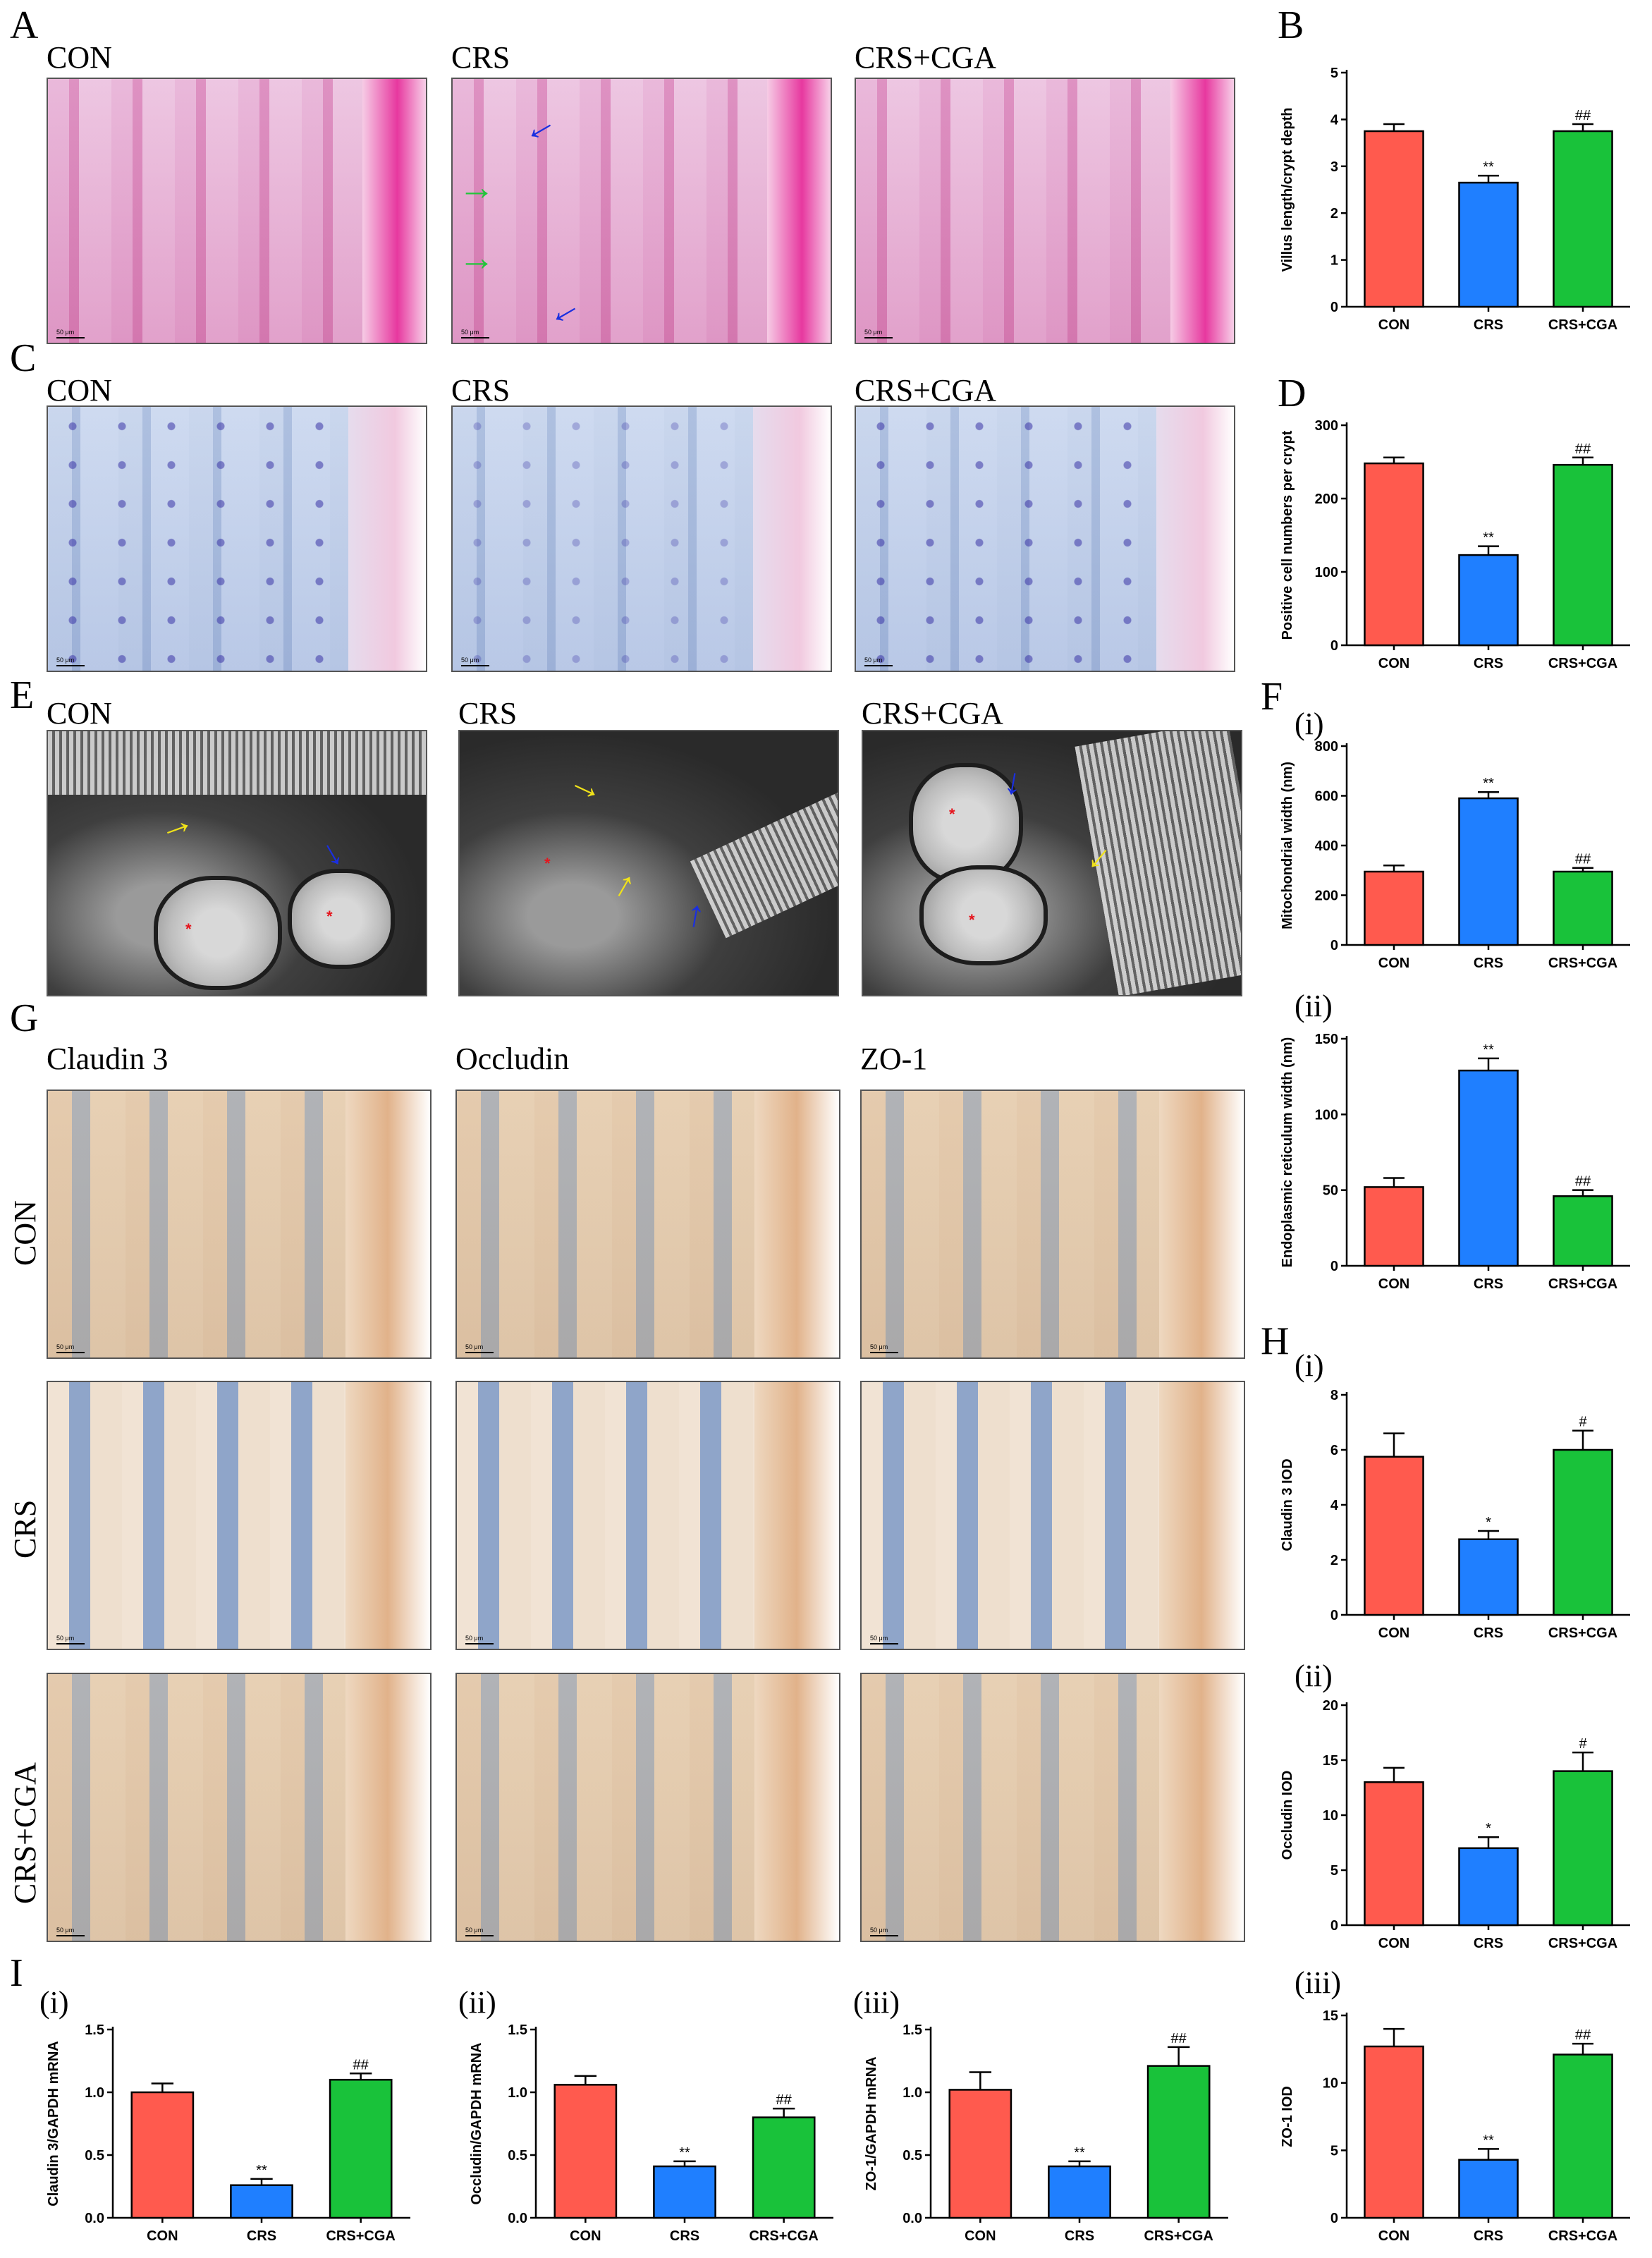 This screenshot has height=2258, width=1652. What do you see at coordinates (80, 390) in the screenshot?
I see `caption-c-con: CON` at bounding box center [80, 390].